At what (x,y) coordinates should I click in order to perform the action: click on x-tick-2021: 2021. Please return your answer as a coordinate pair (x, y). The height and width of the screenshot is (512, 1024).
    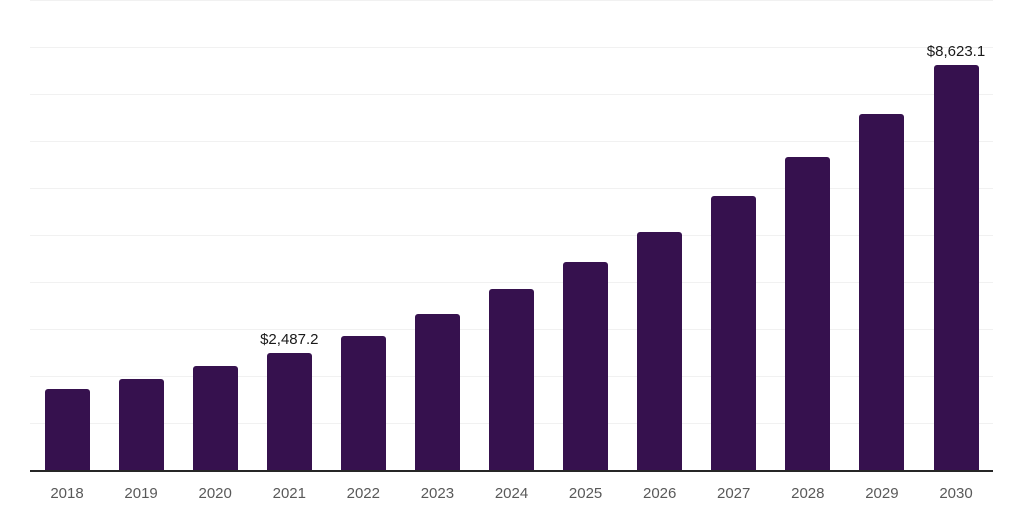
    Looking at the image, I should click on (289, 493).